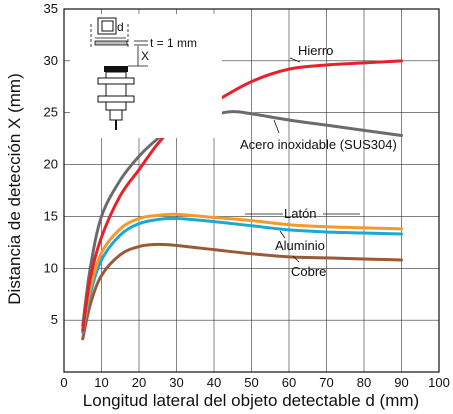 The width and height of the screenshot is (453, 414). I want to click on sensor-head, so click(116, 69).